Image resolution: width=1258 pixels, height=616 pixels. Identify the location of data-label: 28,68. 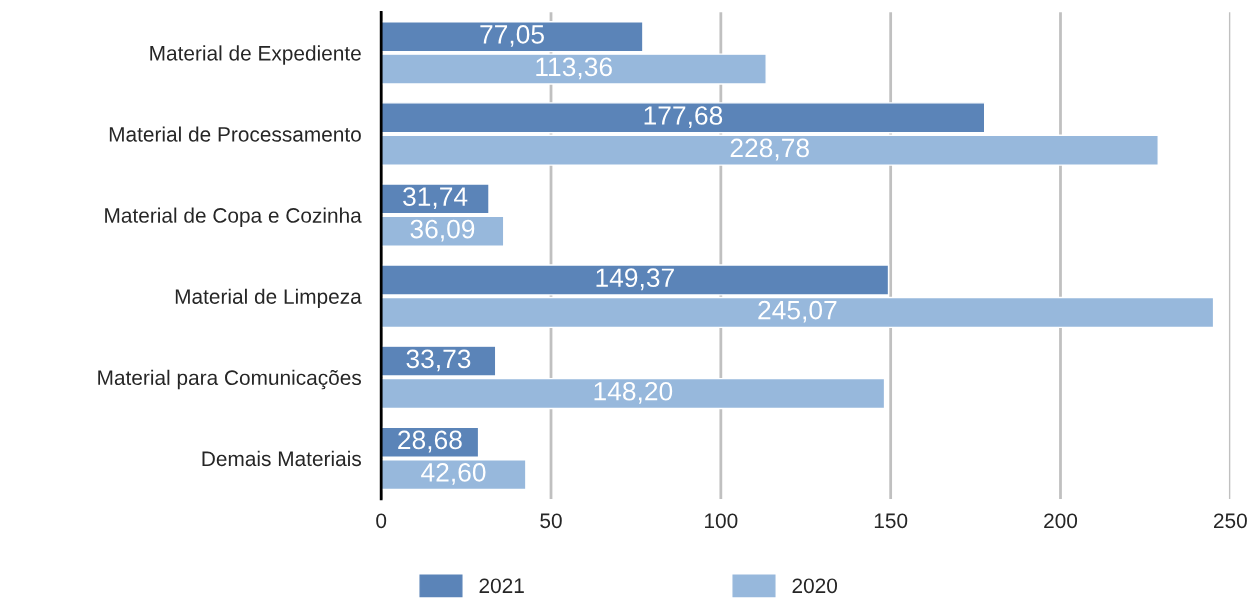
(430, 441).